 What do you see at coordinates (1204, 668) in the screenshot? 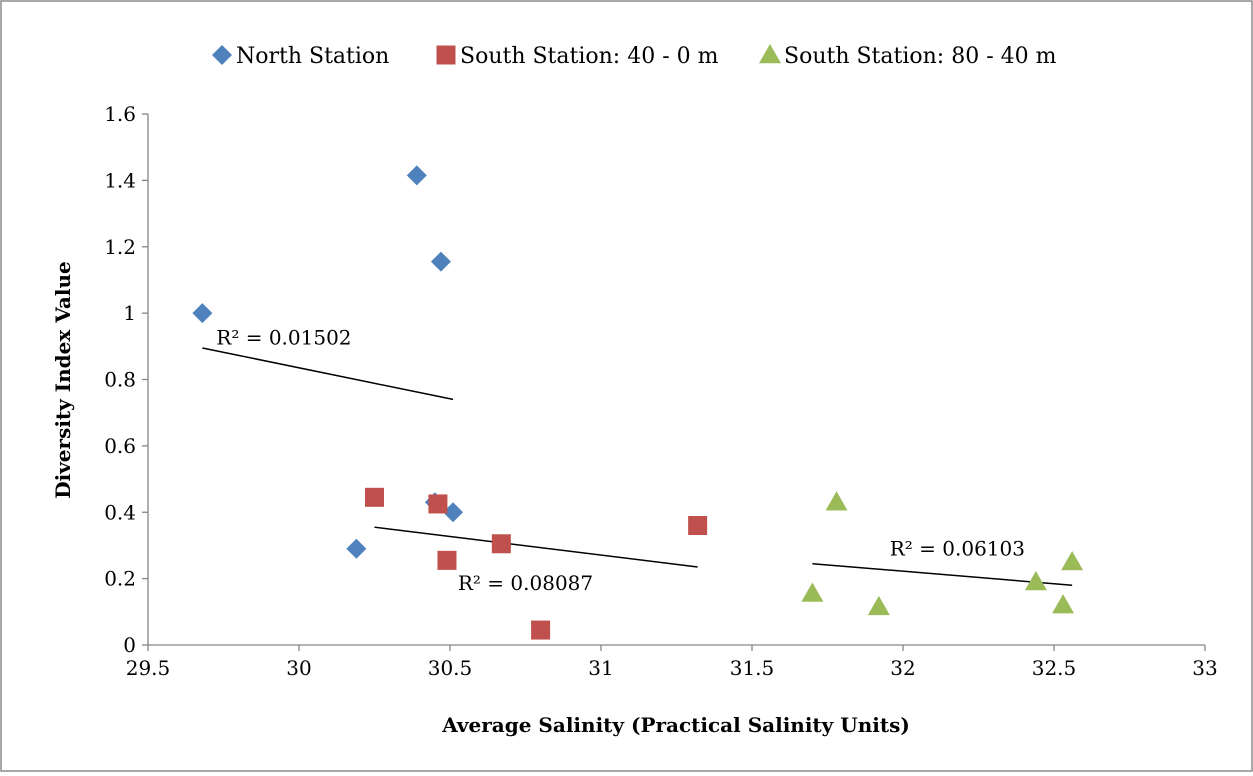
I see `x-tick-label: 33` at bounding box center [1204, 668].